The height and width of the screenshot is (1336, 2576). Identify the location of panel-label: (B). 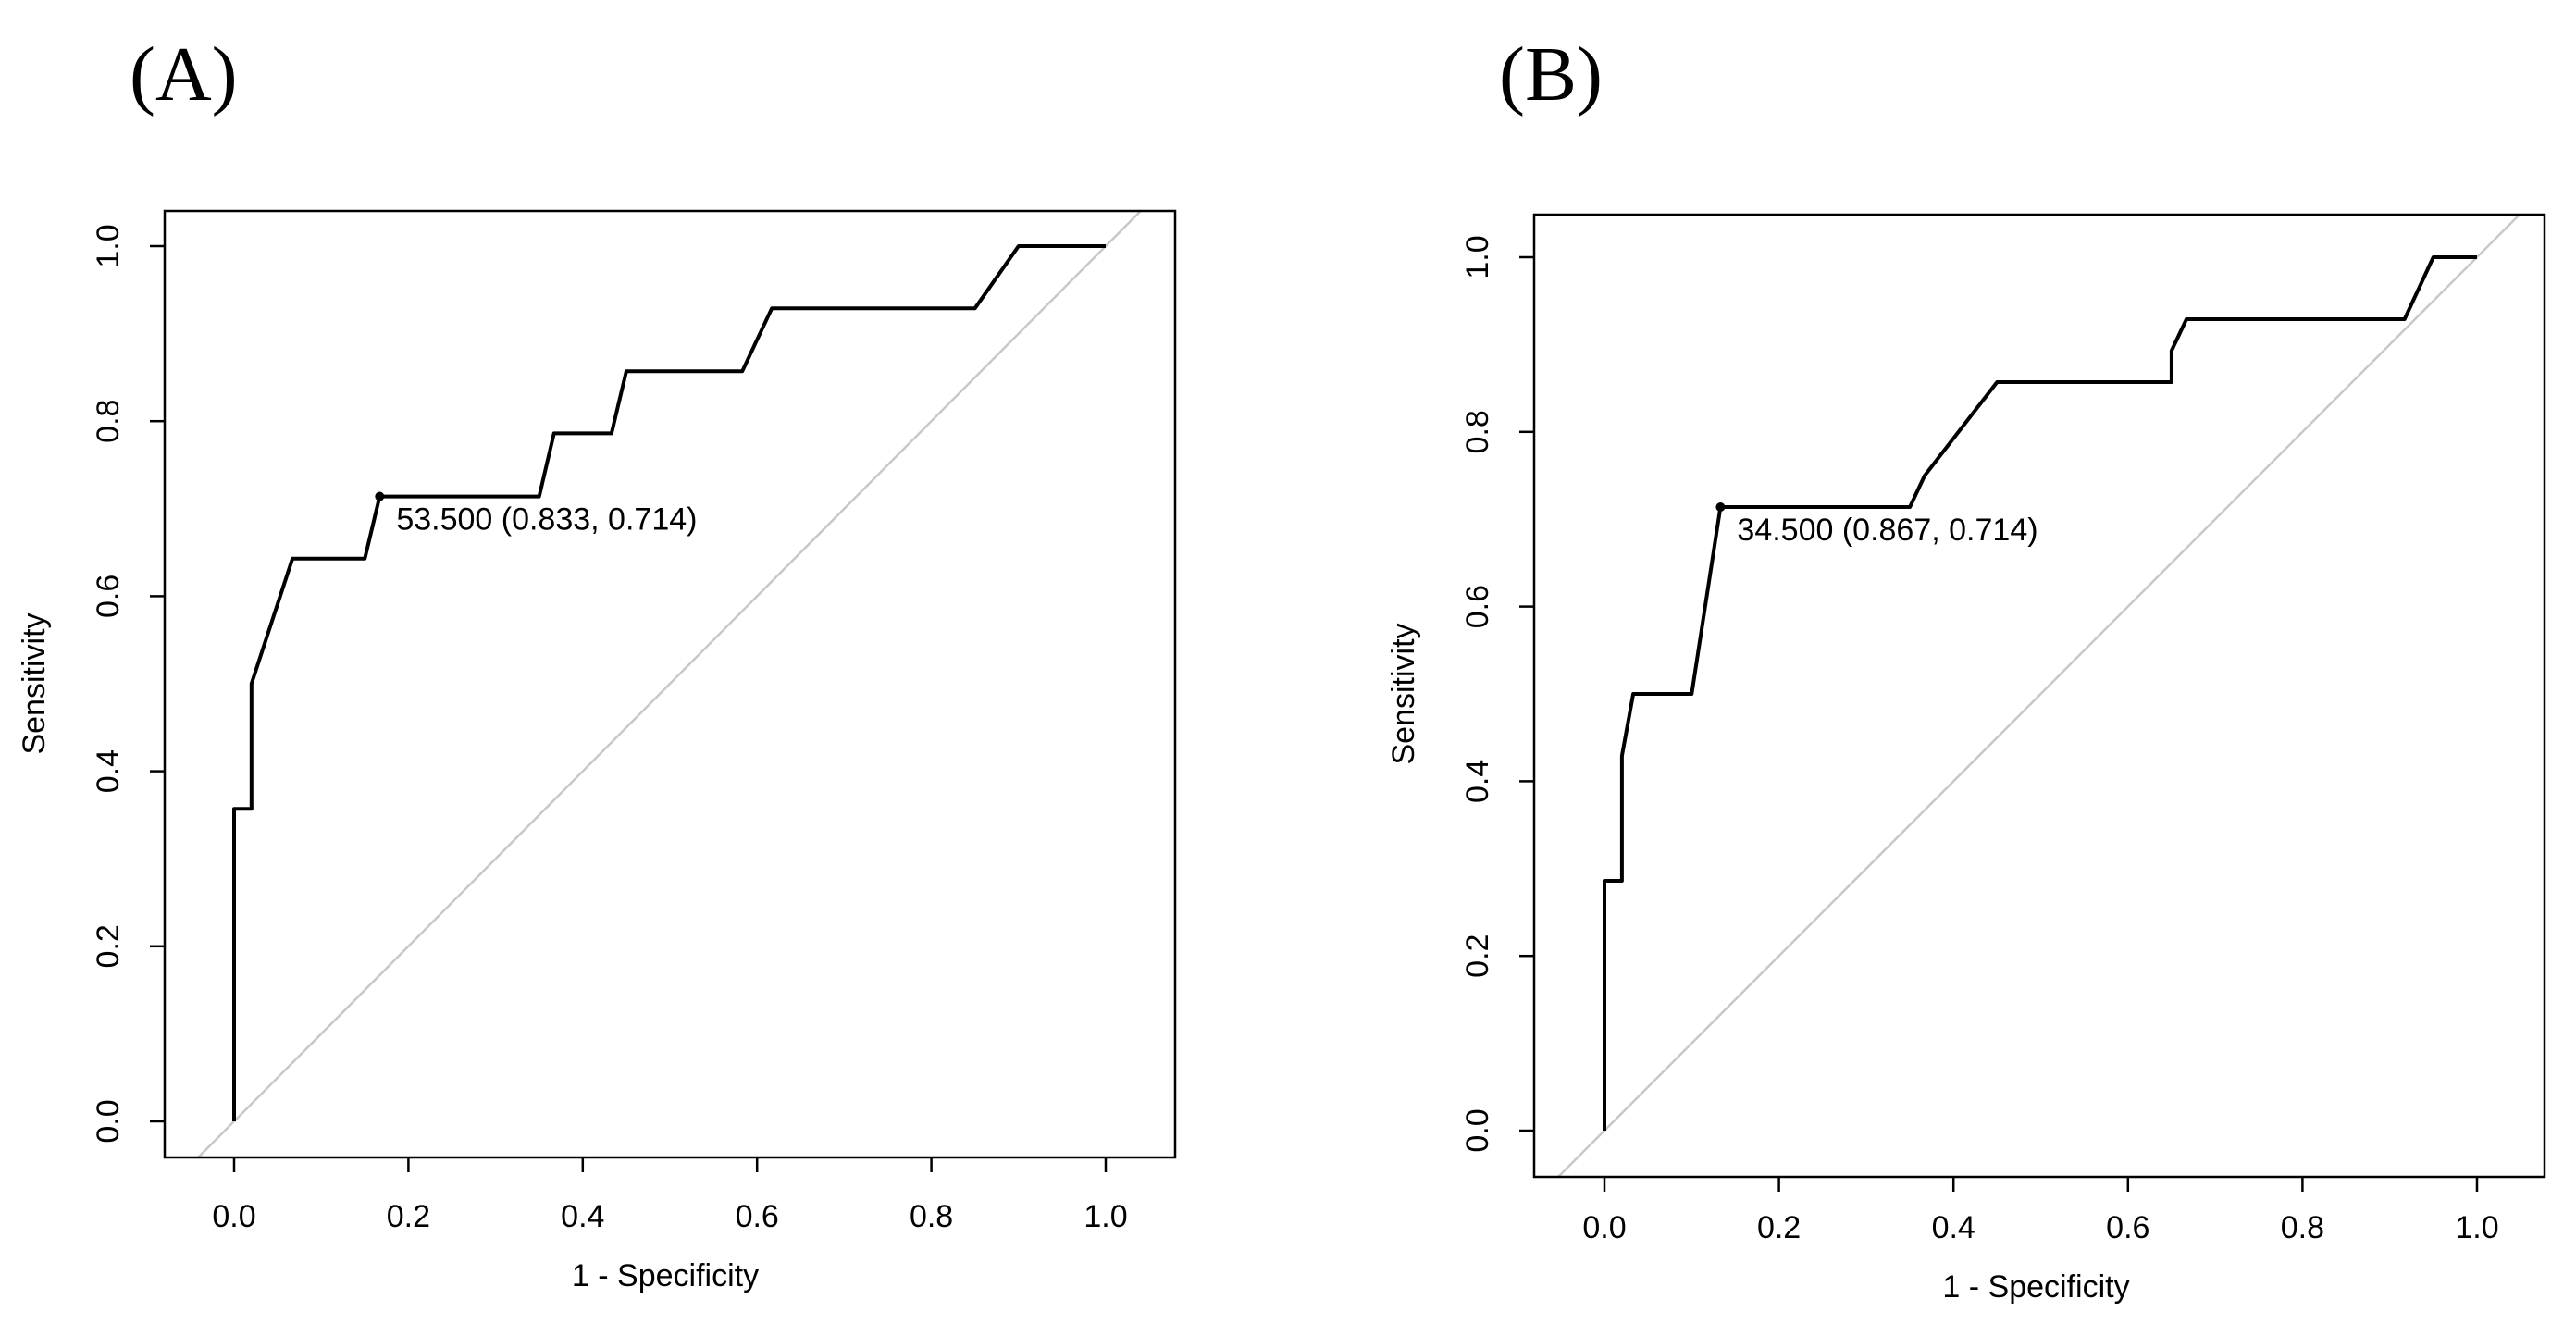
(1551, 74).